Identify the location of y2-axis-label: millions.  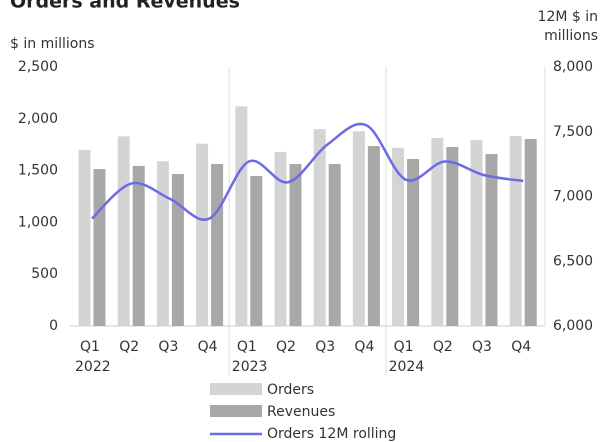
(571, 36).